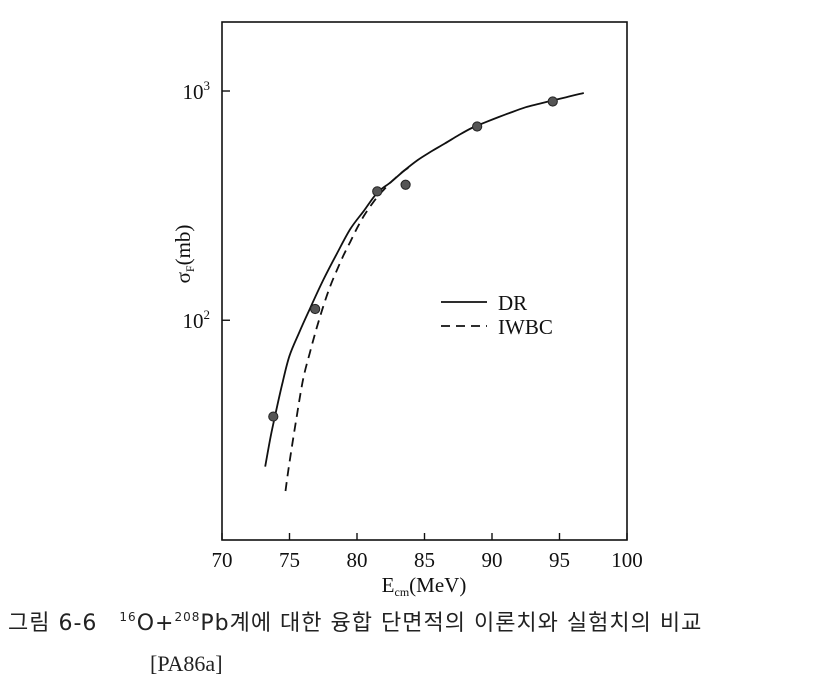 The image size is (838, 695). Describe the element at coordinates (492, 560) in the screenshot. I see `x-tick-label: 90` at that location.